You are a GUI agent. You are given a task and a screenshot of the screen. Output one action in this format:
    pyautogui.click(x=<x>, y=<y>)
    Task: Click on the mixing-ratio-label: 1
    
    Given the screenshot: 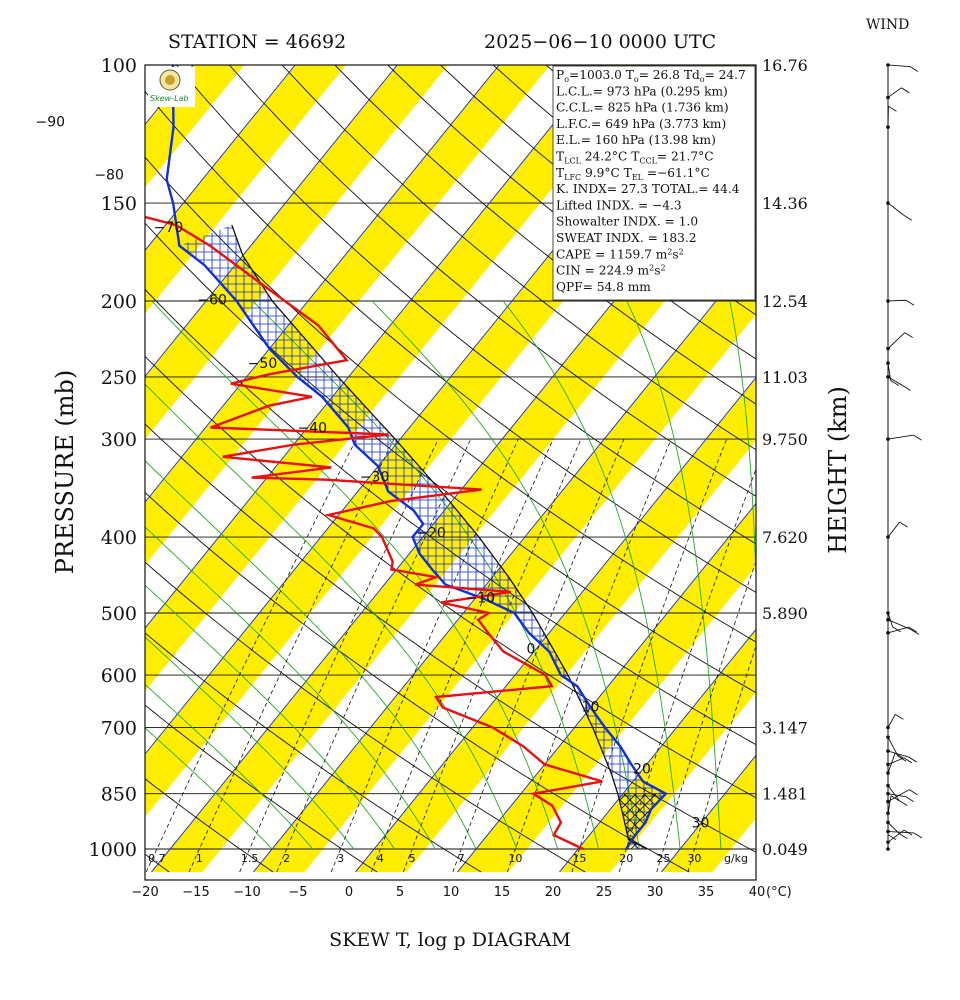 What is the action you would take?
    pyautogui.click(x=199, y=858)
    